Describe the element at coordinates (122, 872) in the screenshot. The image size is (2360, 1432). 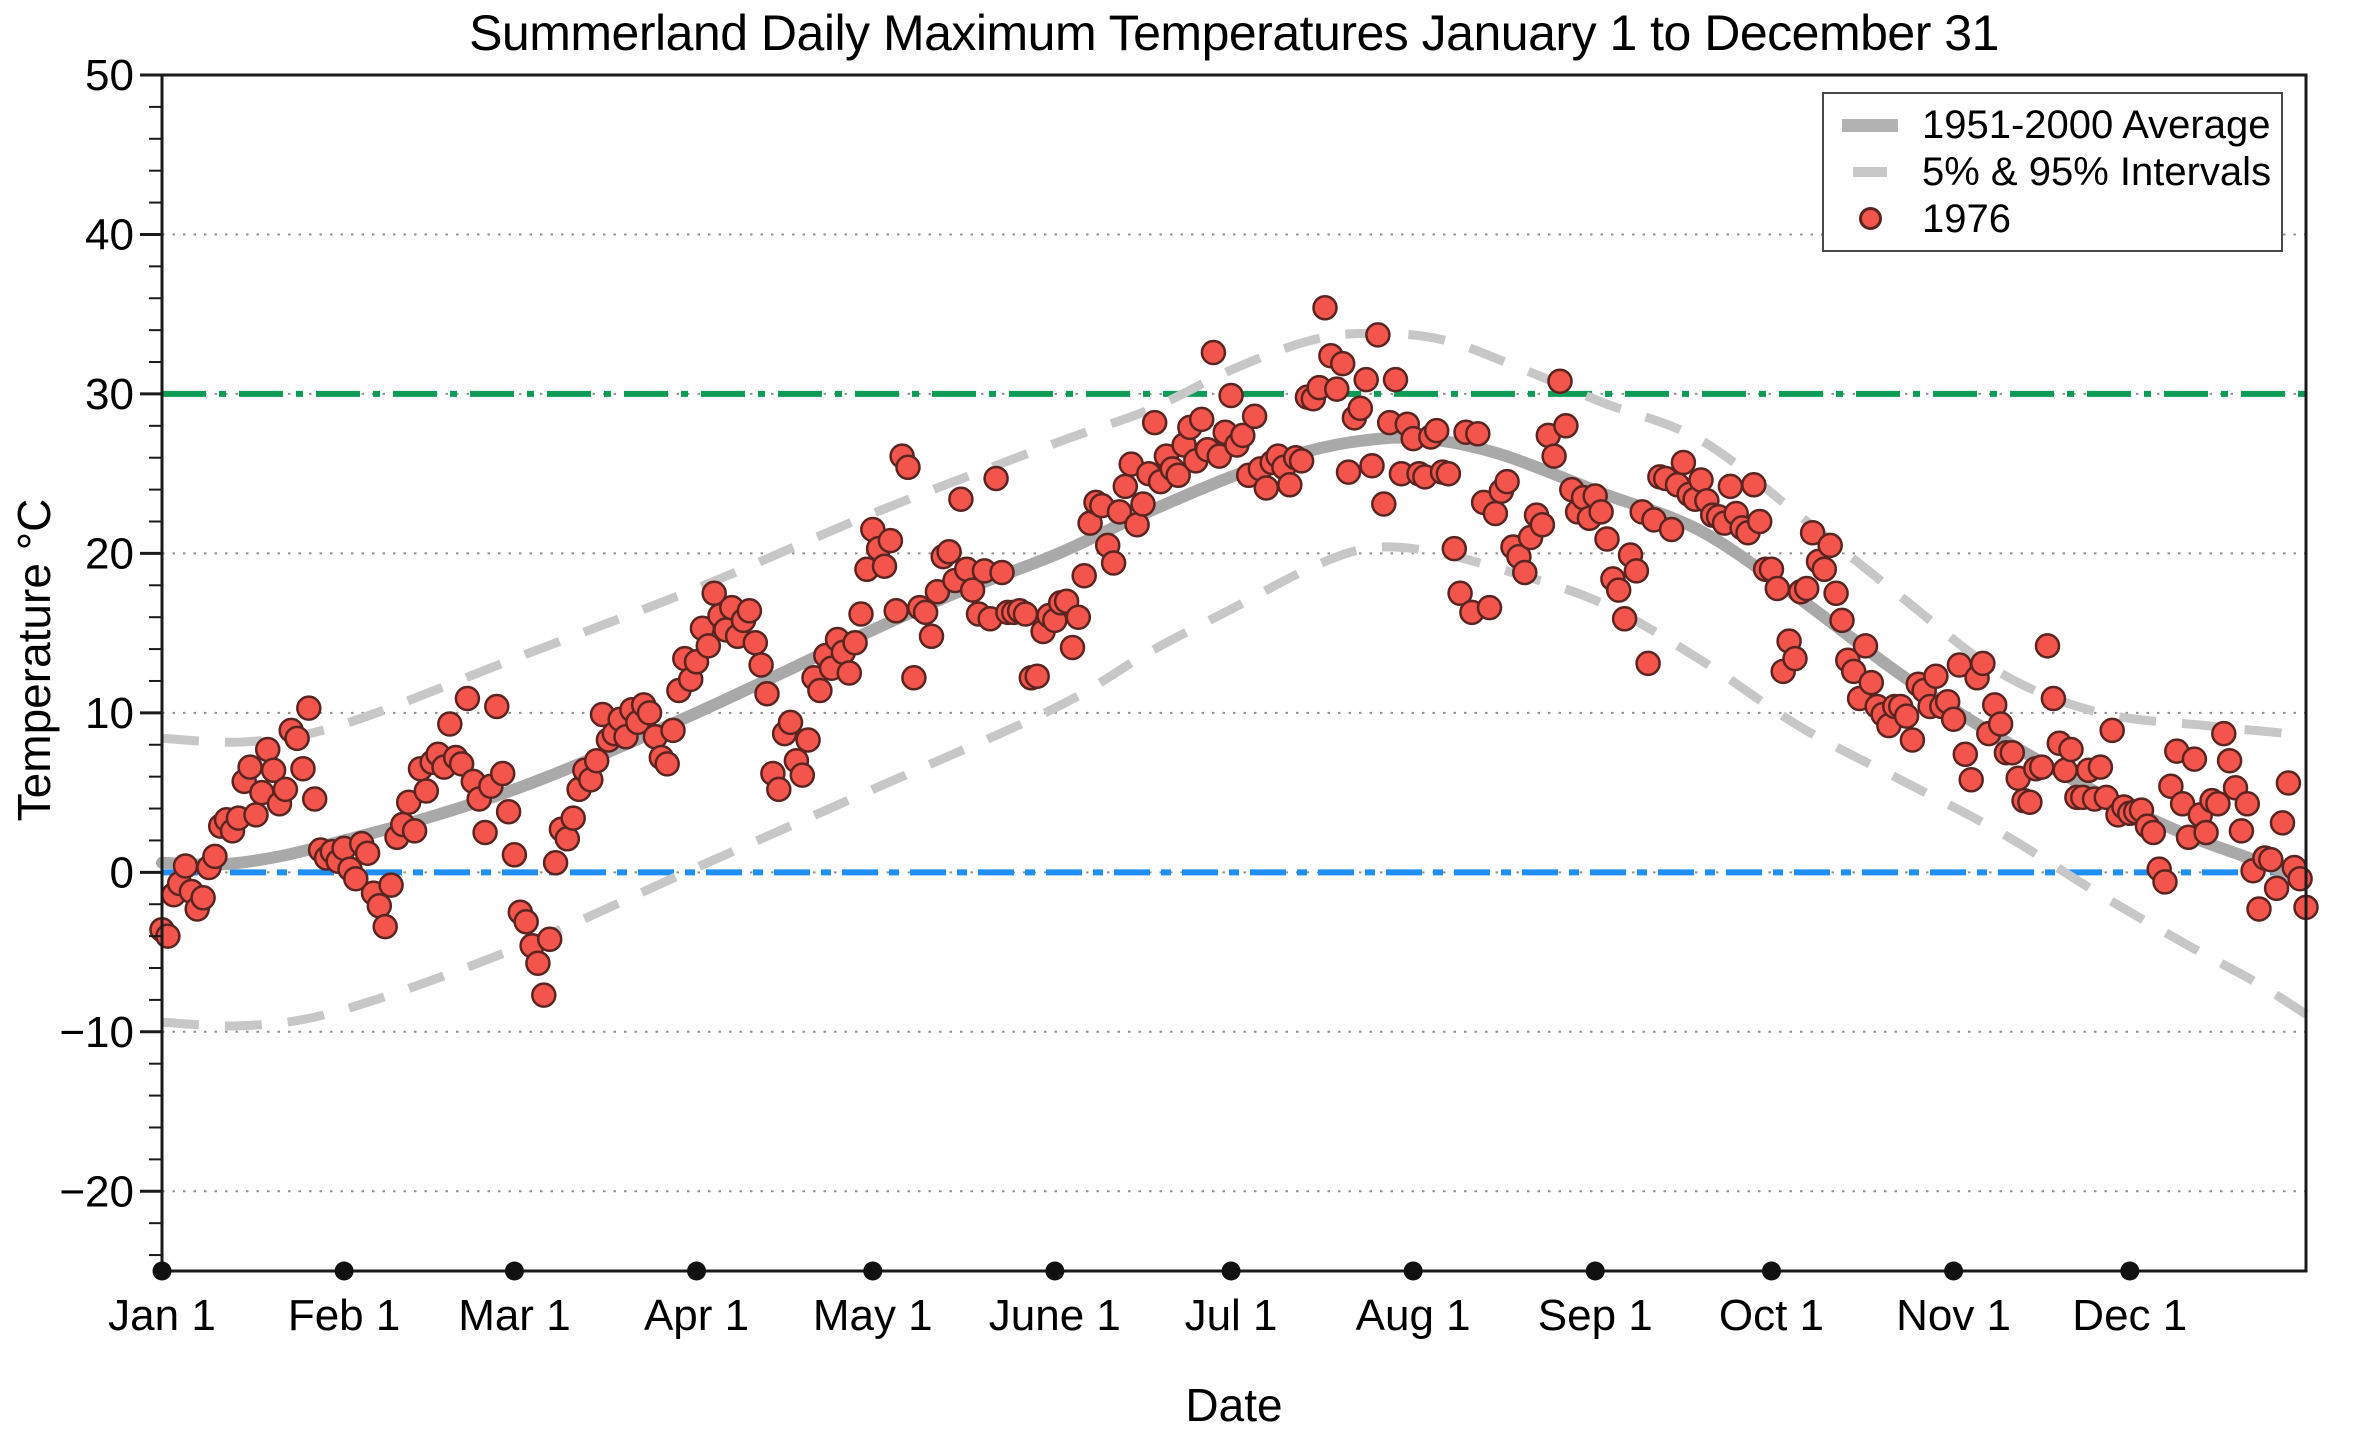
I see `y-tick-label: 0` at that location.